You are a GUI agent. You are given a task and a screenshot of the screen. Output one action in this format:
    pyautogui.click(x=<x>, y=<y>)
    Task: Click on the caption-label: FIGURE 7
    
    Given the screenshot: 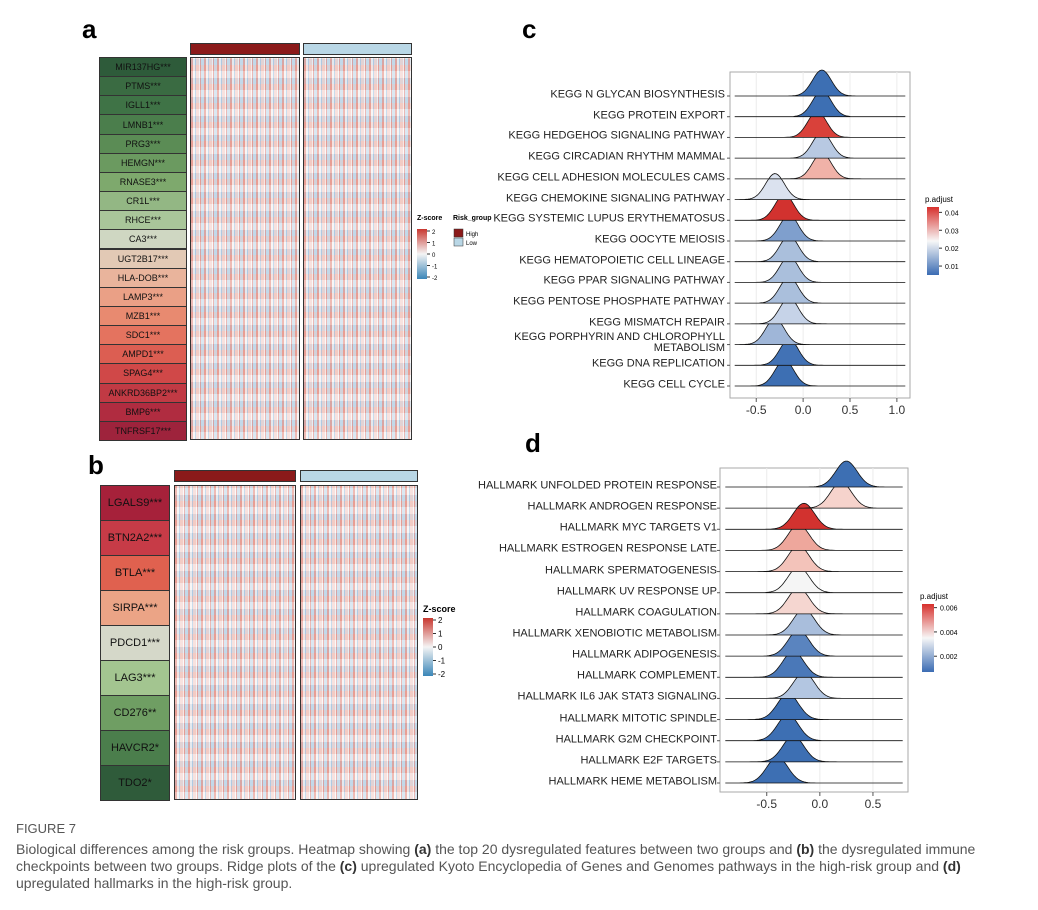 What is the action you would take?
    pyautogui.click(x=46, y=828)
    